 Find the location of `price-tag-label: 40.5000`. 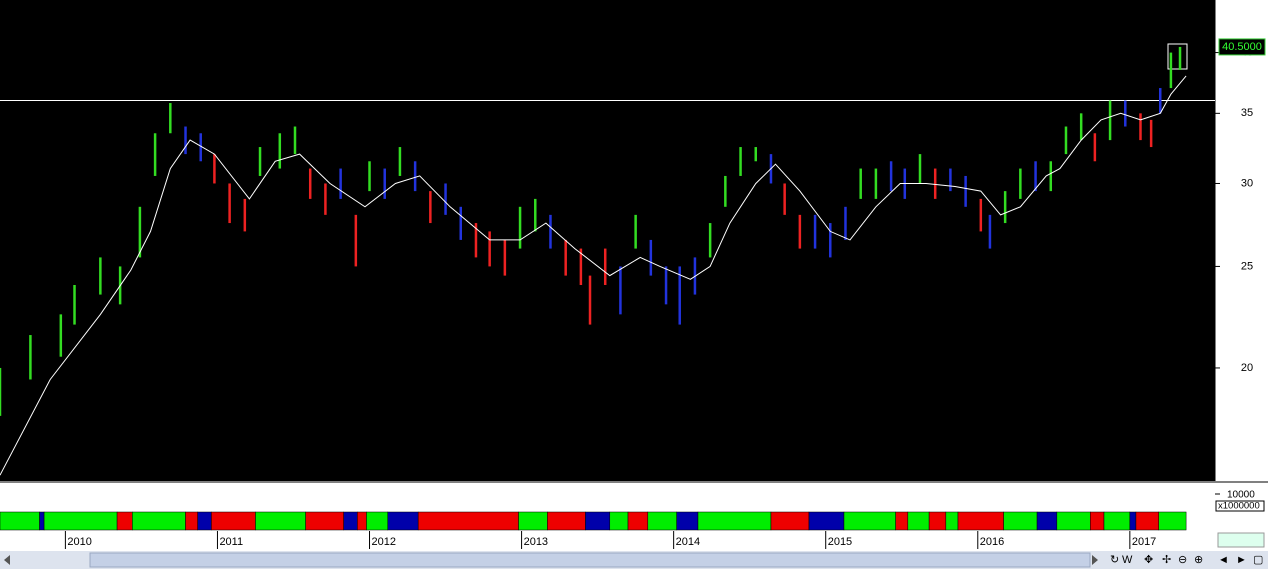

price-tag-label: 40.5000 is located at coordinates (1242, 47).